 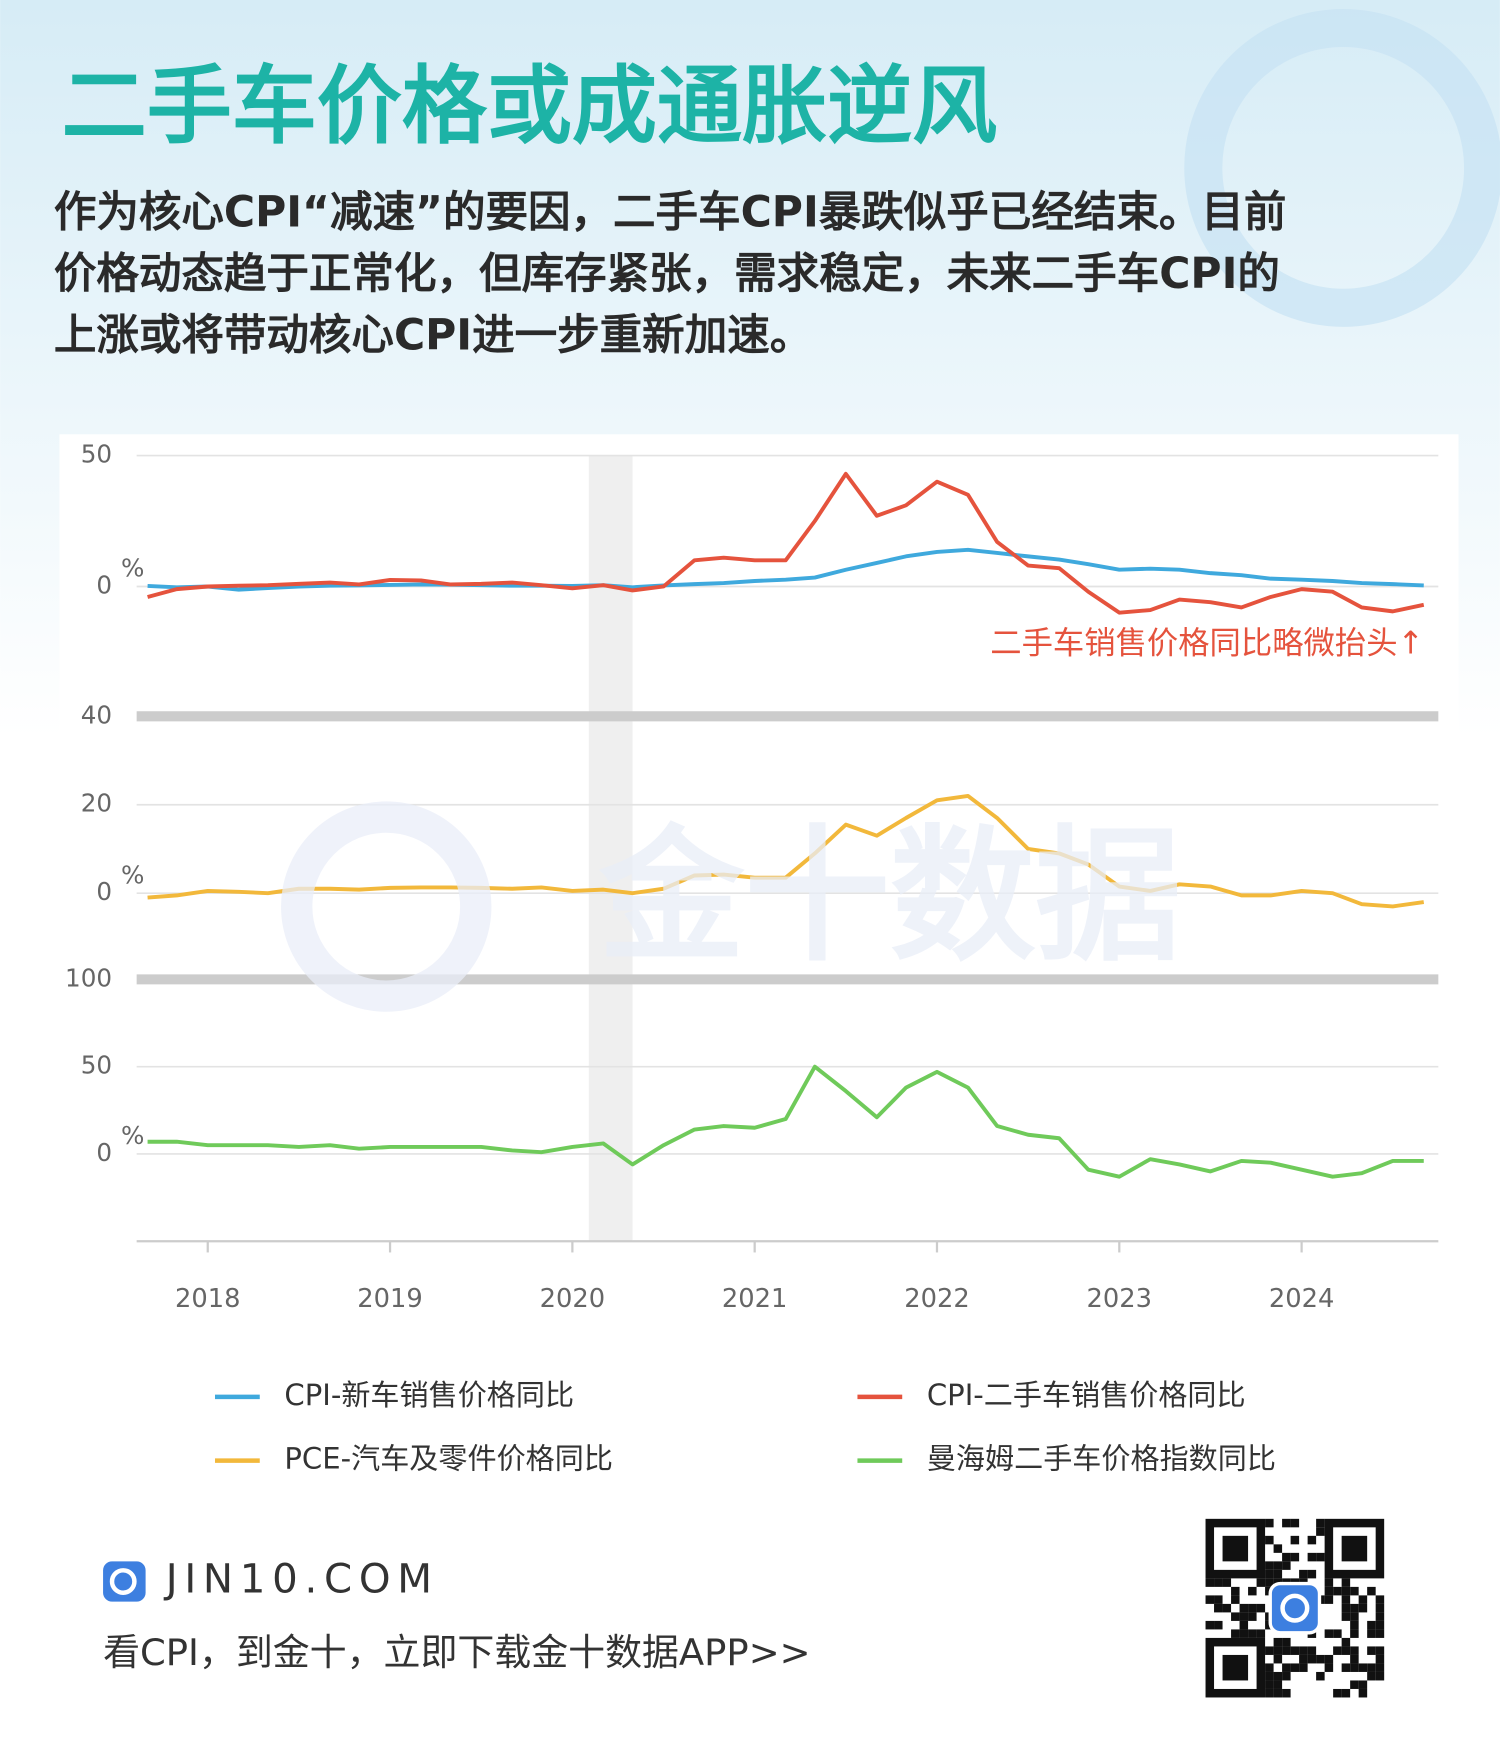 I want to click on footer-site: JIN10.COM, so click(x=301, y=1579).